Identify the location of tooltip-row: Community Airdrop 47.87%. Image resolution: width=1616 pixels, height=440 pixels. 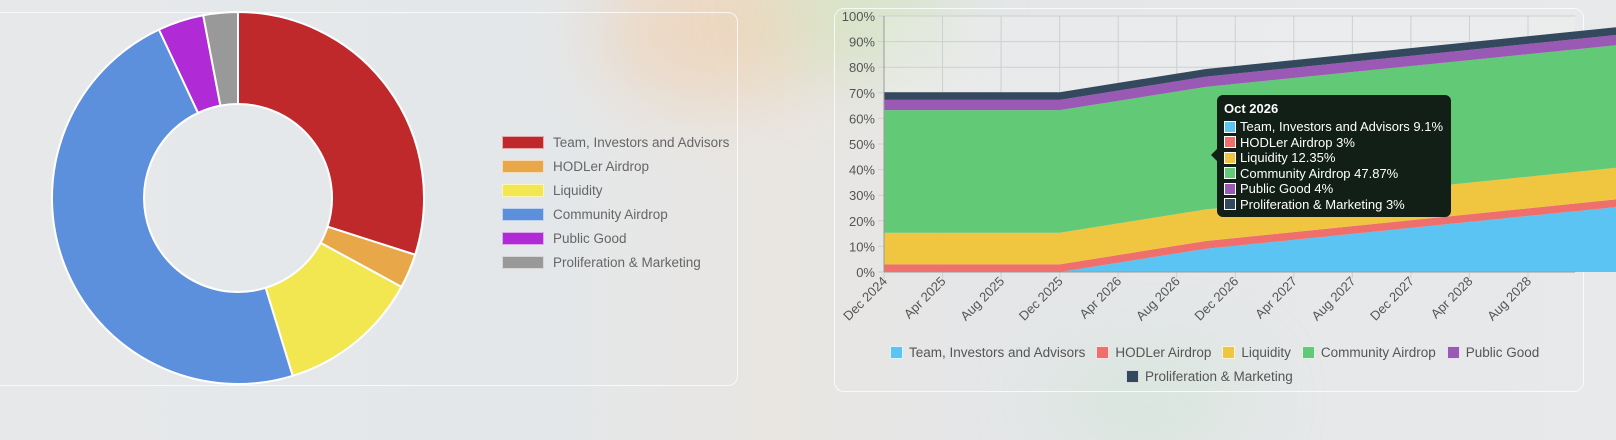
(1334, 174).